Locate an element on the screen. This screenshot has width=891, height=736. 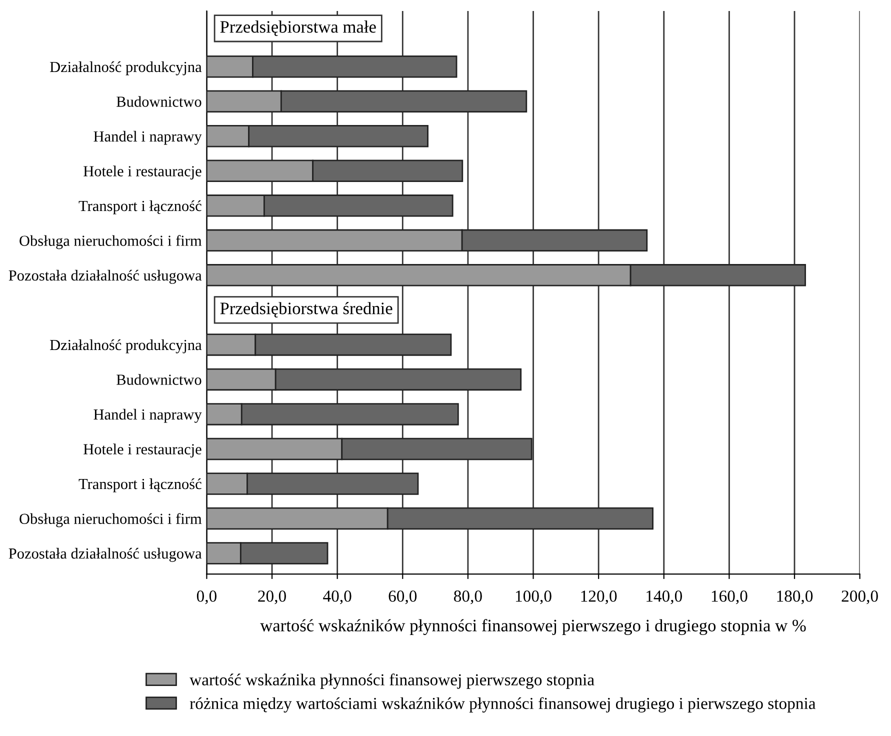
x-tick-label: 60,0 is located at coordinates (402, 597).